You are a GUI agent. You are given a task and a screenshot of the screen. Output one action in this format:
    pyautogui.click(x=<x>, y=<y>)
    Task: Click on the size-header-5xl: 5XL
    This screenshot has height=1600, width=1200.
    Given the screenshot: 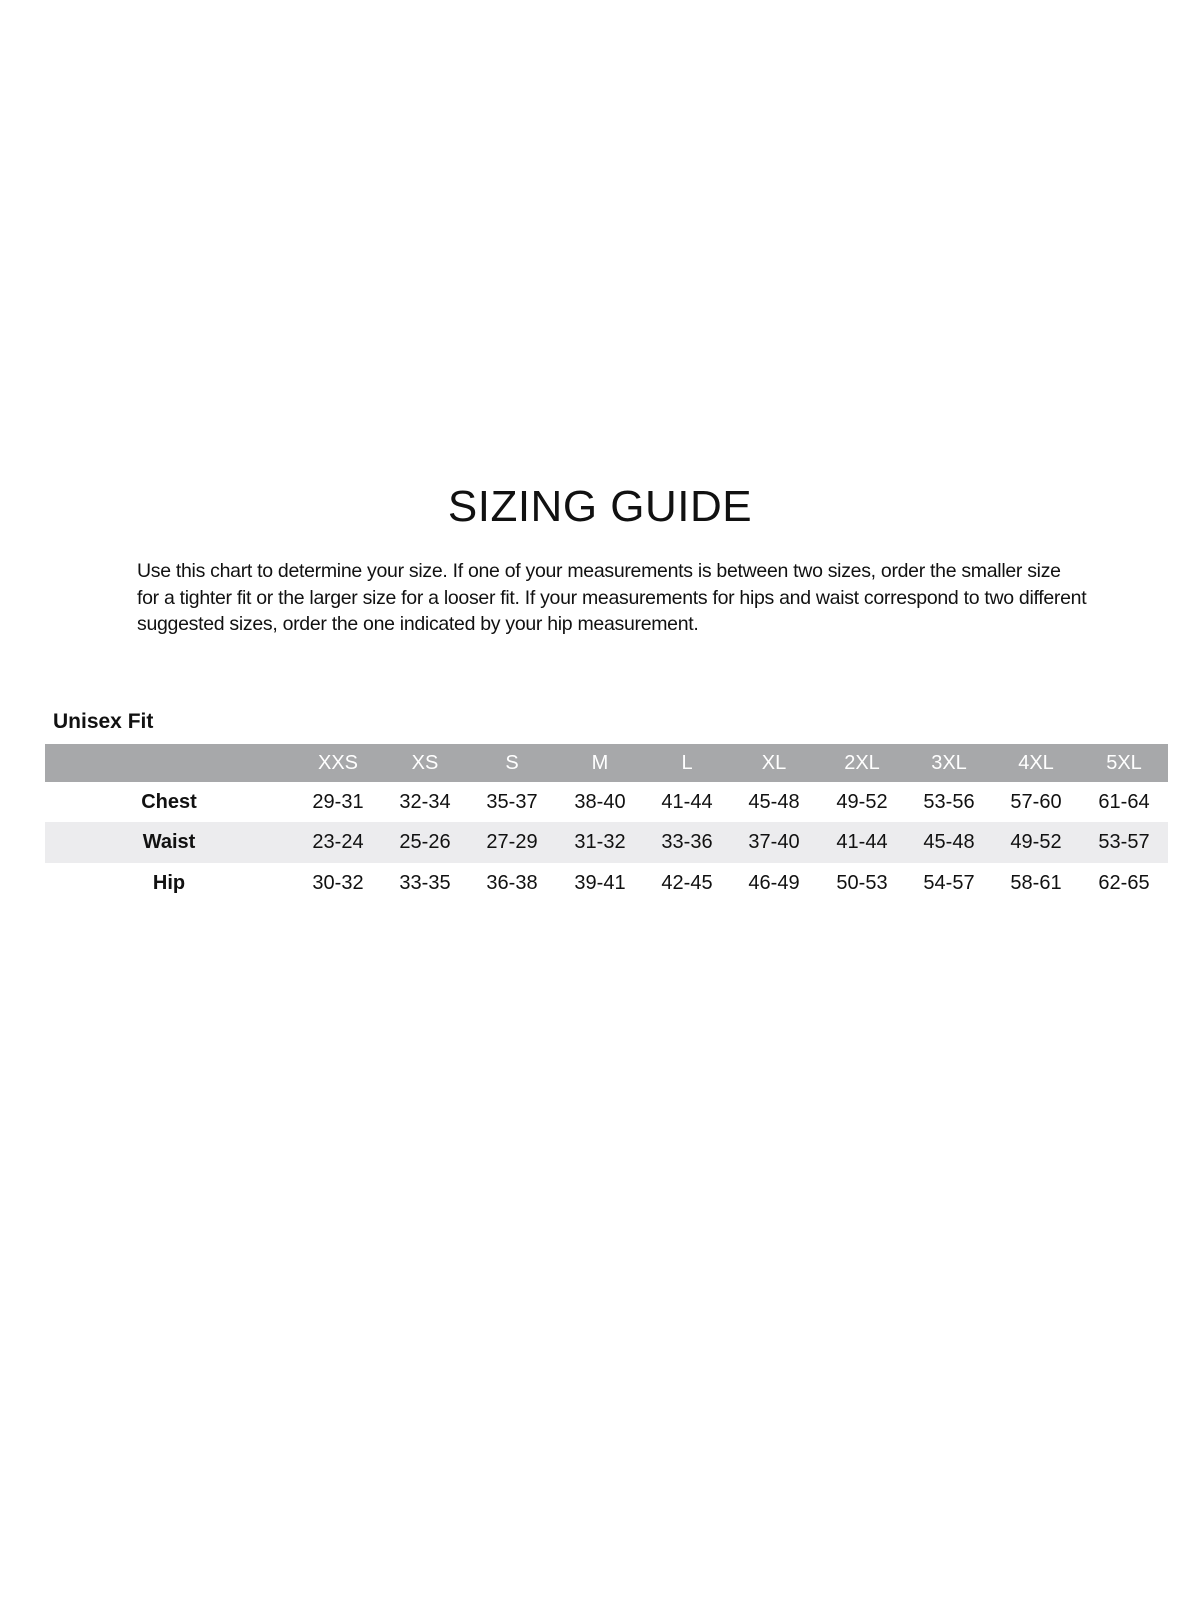 What is the action you would take?
    pyautogui.click(x=1124, y=762)
    